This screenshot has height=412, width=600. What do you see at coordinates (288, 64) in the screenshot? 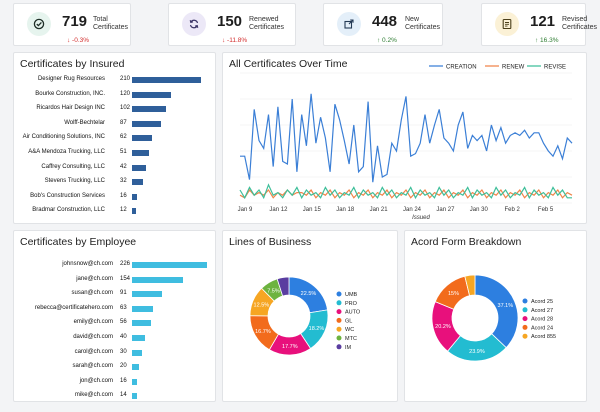
I see `timeline-title: All Certificates Over Time` at bounding box center [288, 64].